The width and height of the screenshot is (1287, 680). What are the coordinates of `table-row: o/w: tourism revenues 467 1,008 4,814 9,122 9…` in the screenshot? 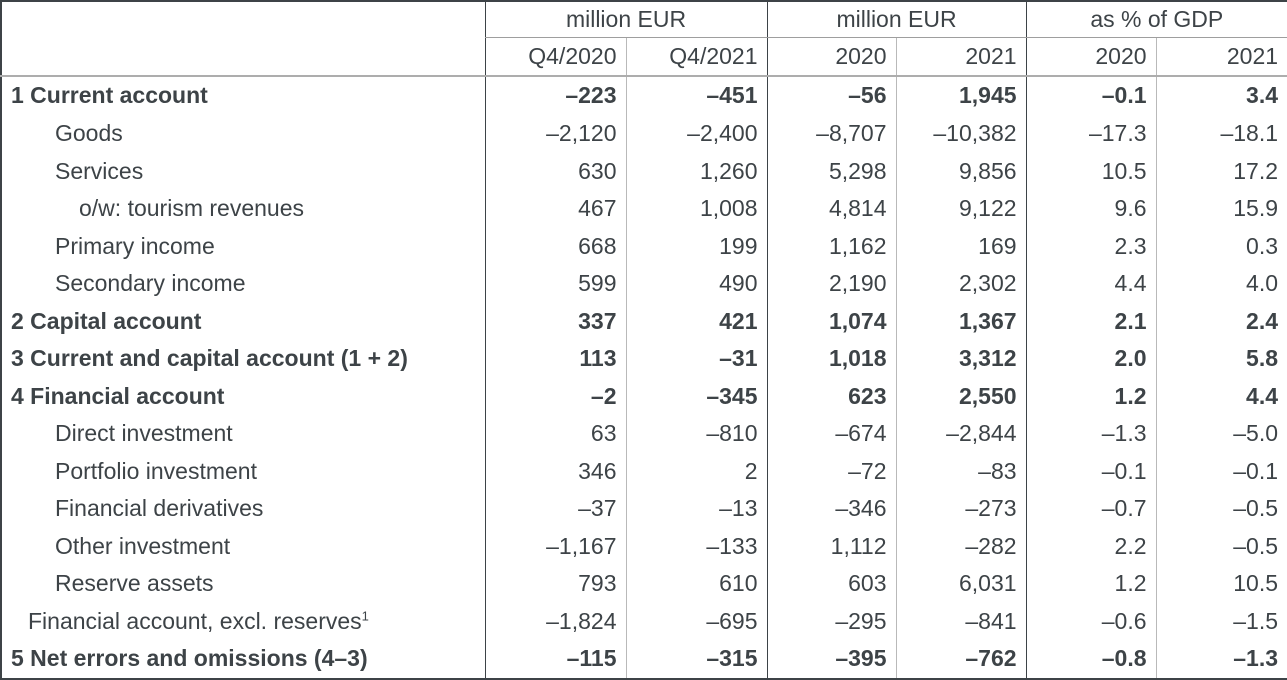 It's located at (644, 208).